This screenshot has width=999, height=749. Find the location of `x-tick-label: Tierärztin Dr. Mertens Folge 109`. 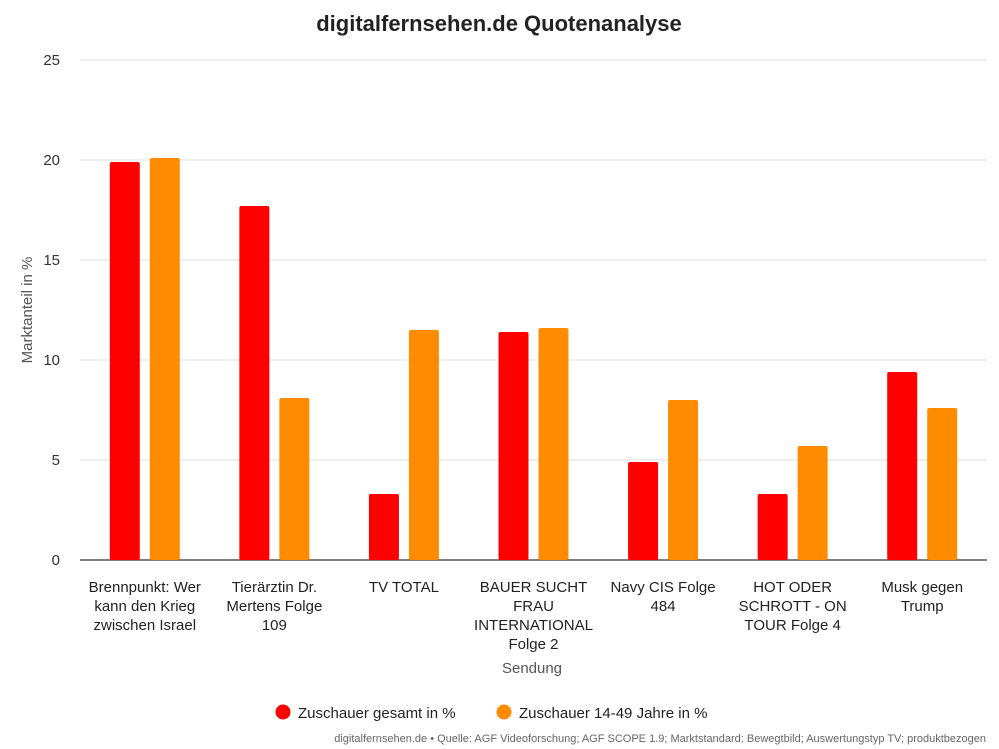

x-tick-label: Tierärztin Dr. Mertens Folge 109 is located at coordinates (274, 606).